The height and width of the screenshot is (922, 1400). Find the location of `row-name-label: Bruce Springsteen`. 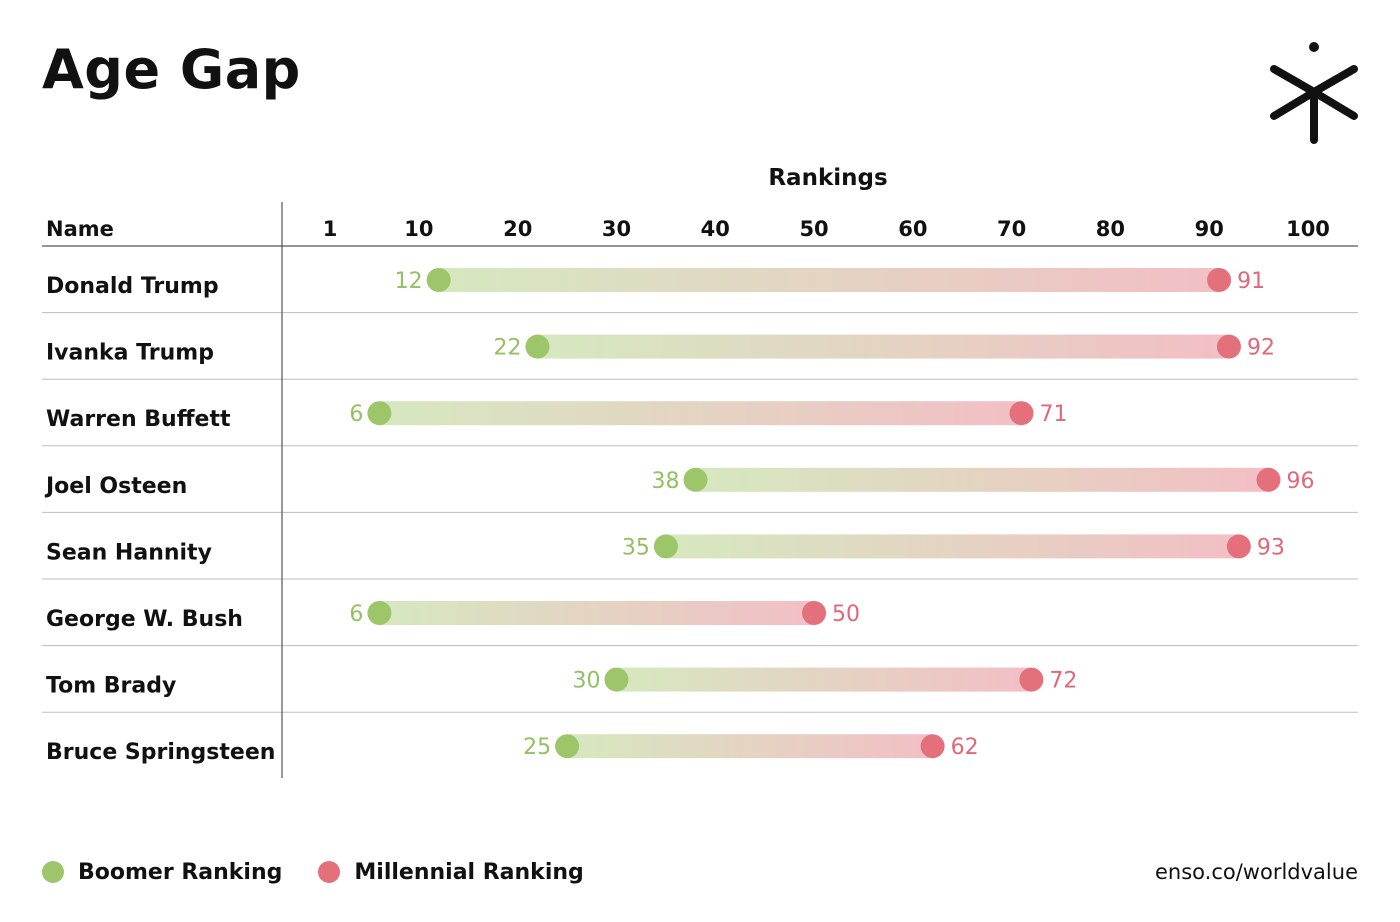

row-name-label: Bruce Springsteen is located at coordinates (160, 752).